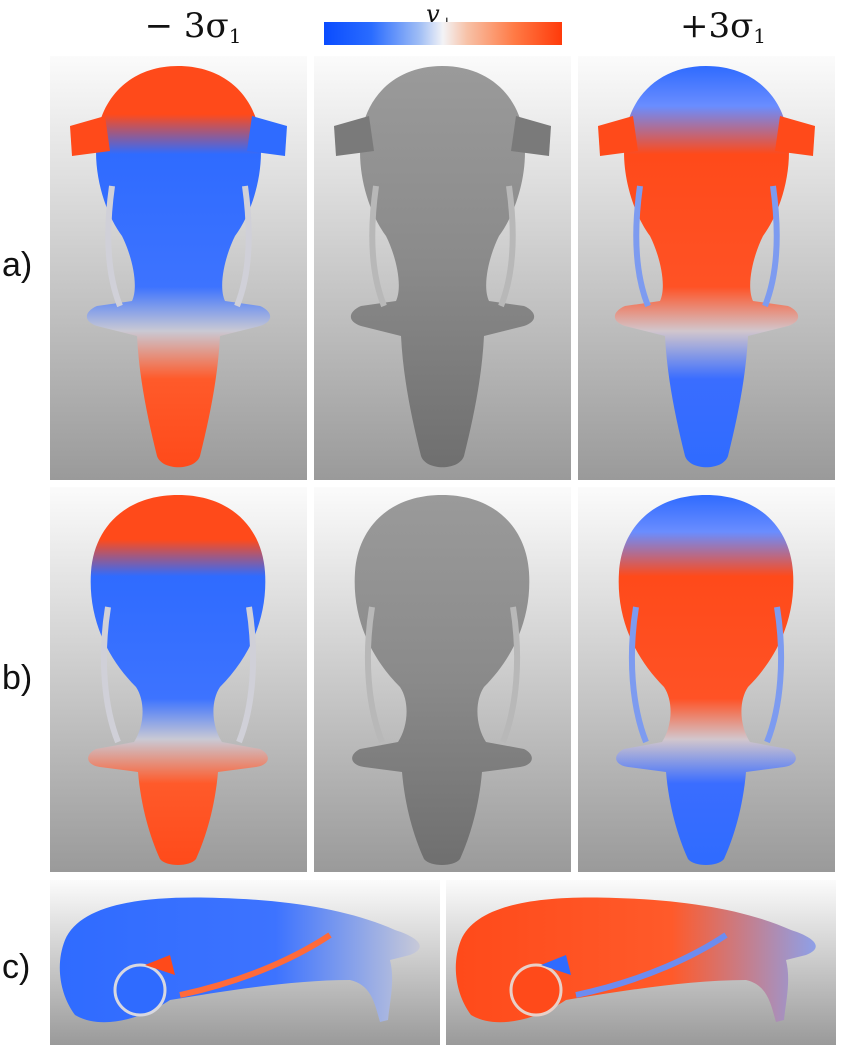 The image size is (843, 1052). Describe the element at coordinates (17, 678) in the screenshot. I see `row-label-b: b)` at that location.